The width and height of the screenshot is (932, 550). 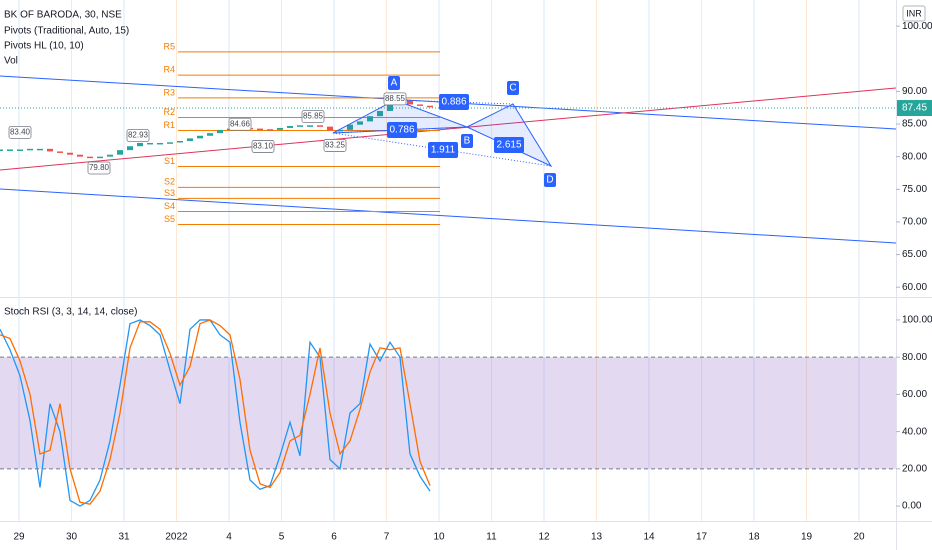 I want to click on pattern-point: D, so click(x=549, y=180).